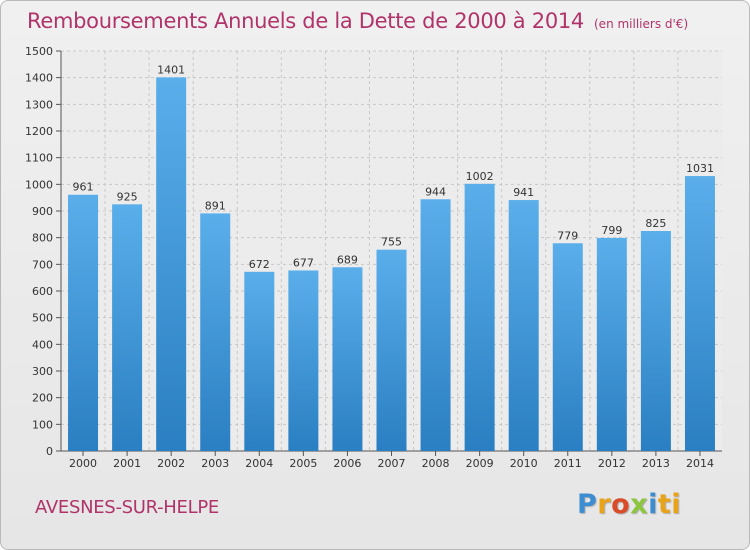 The image size is (750, 550). I want to click on y-tick-label: 1300, so click(39, 104).